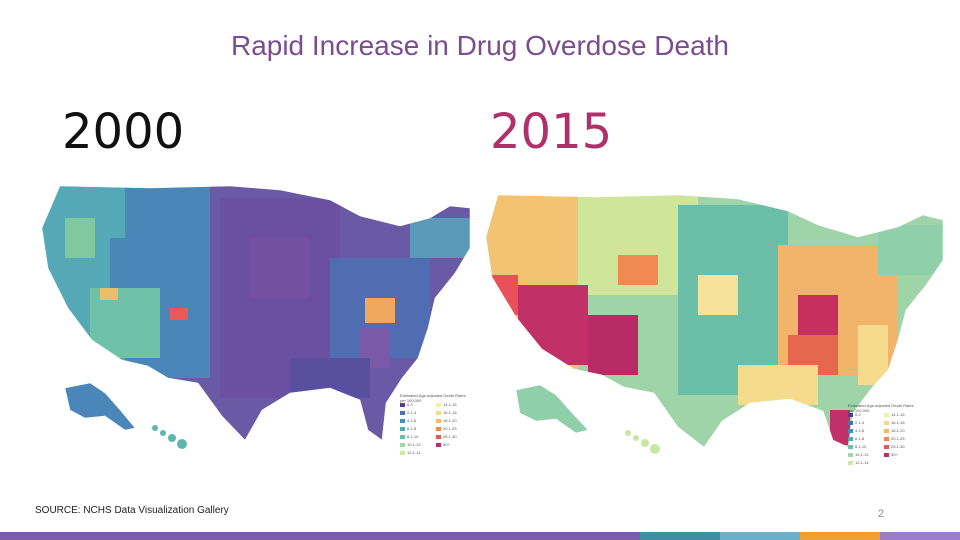 The width and height of the screenshot is (960, 540). I want to click on year-label-2000: 2000, so click(123, 132).